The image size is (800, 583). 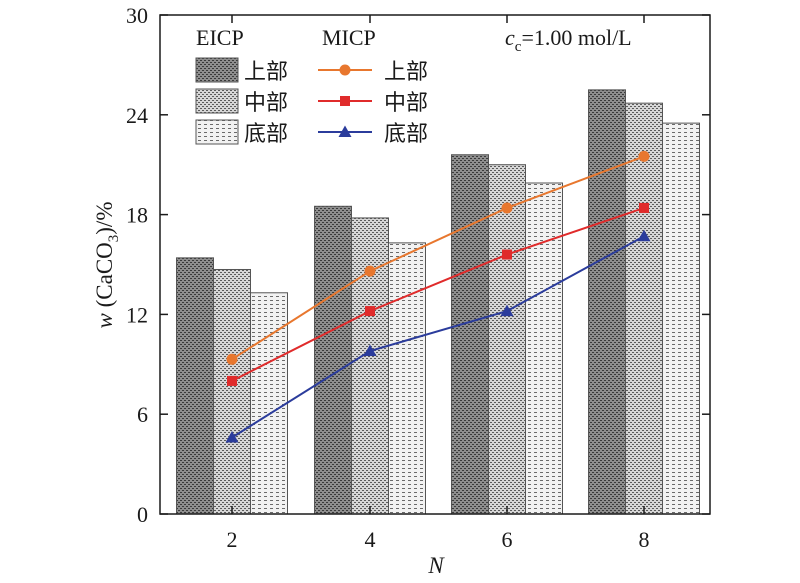 I want to click on y-tick-label-0: 0, so click(x=142, y=514).